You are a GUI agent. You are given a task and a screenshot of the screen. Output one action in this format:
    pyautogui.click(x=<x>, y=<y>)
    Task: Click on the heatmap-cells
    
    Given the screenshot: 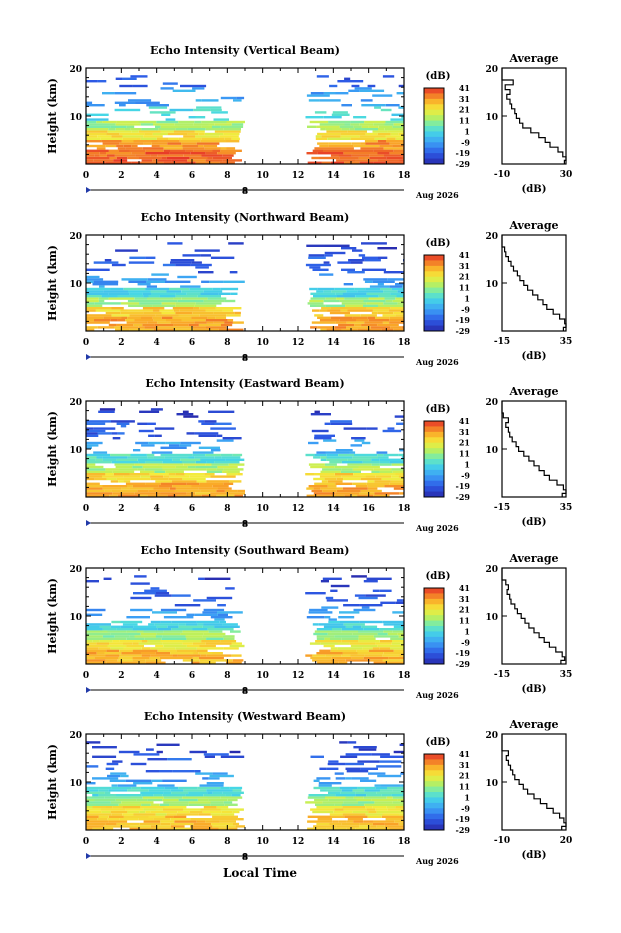 What is the action you would take?
    pyautogui.click(x=245, y=119)
    